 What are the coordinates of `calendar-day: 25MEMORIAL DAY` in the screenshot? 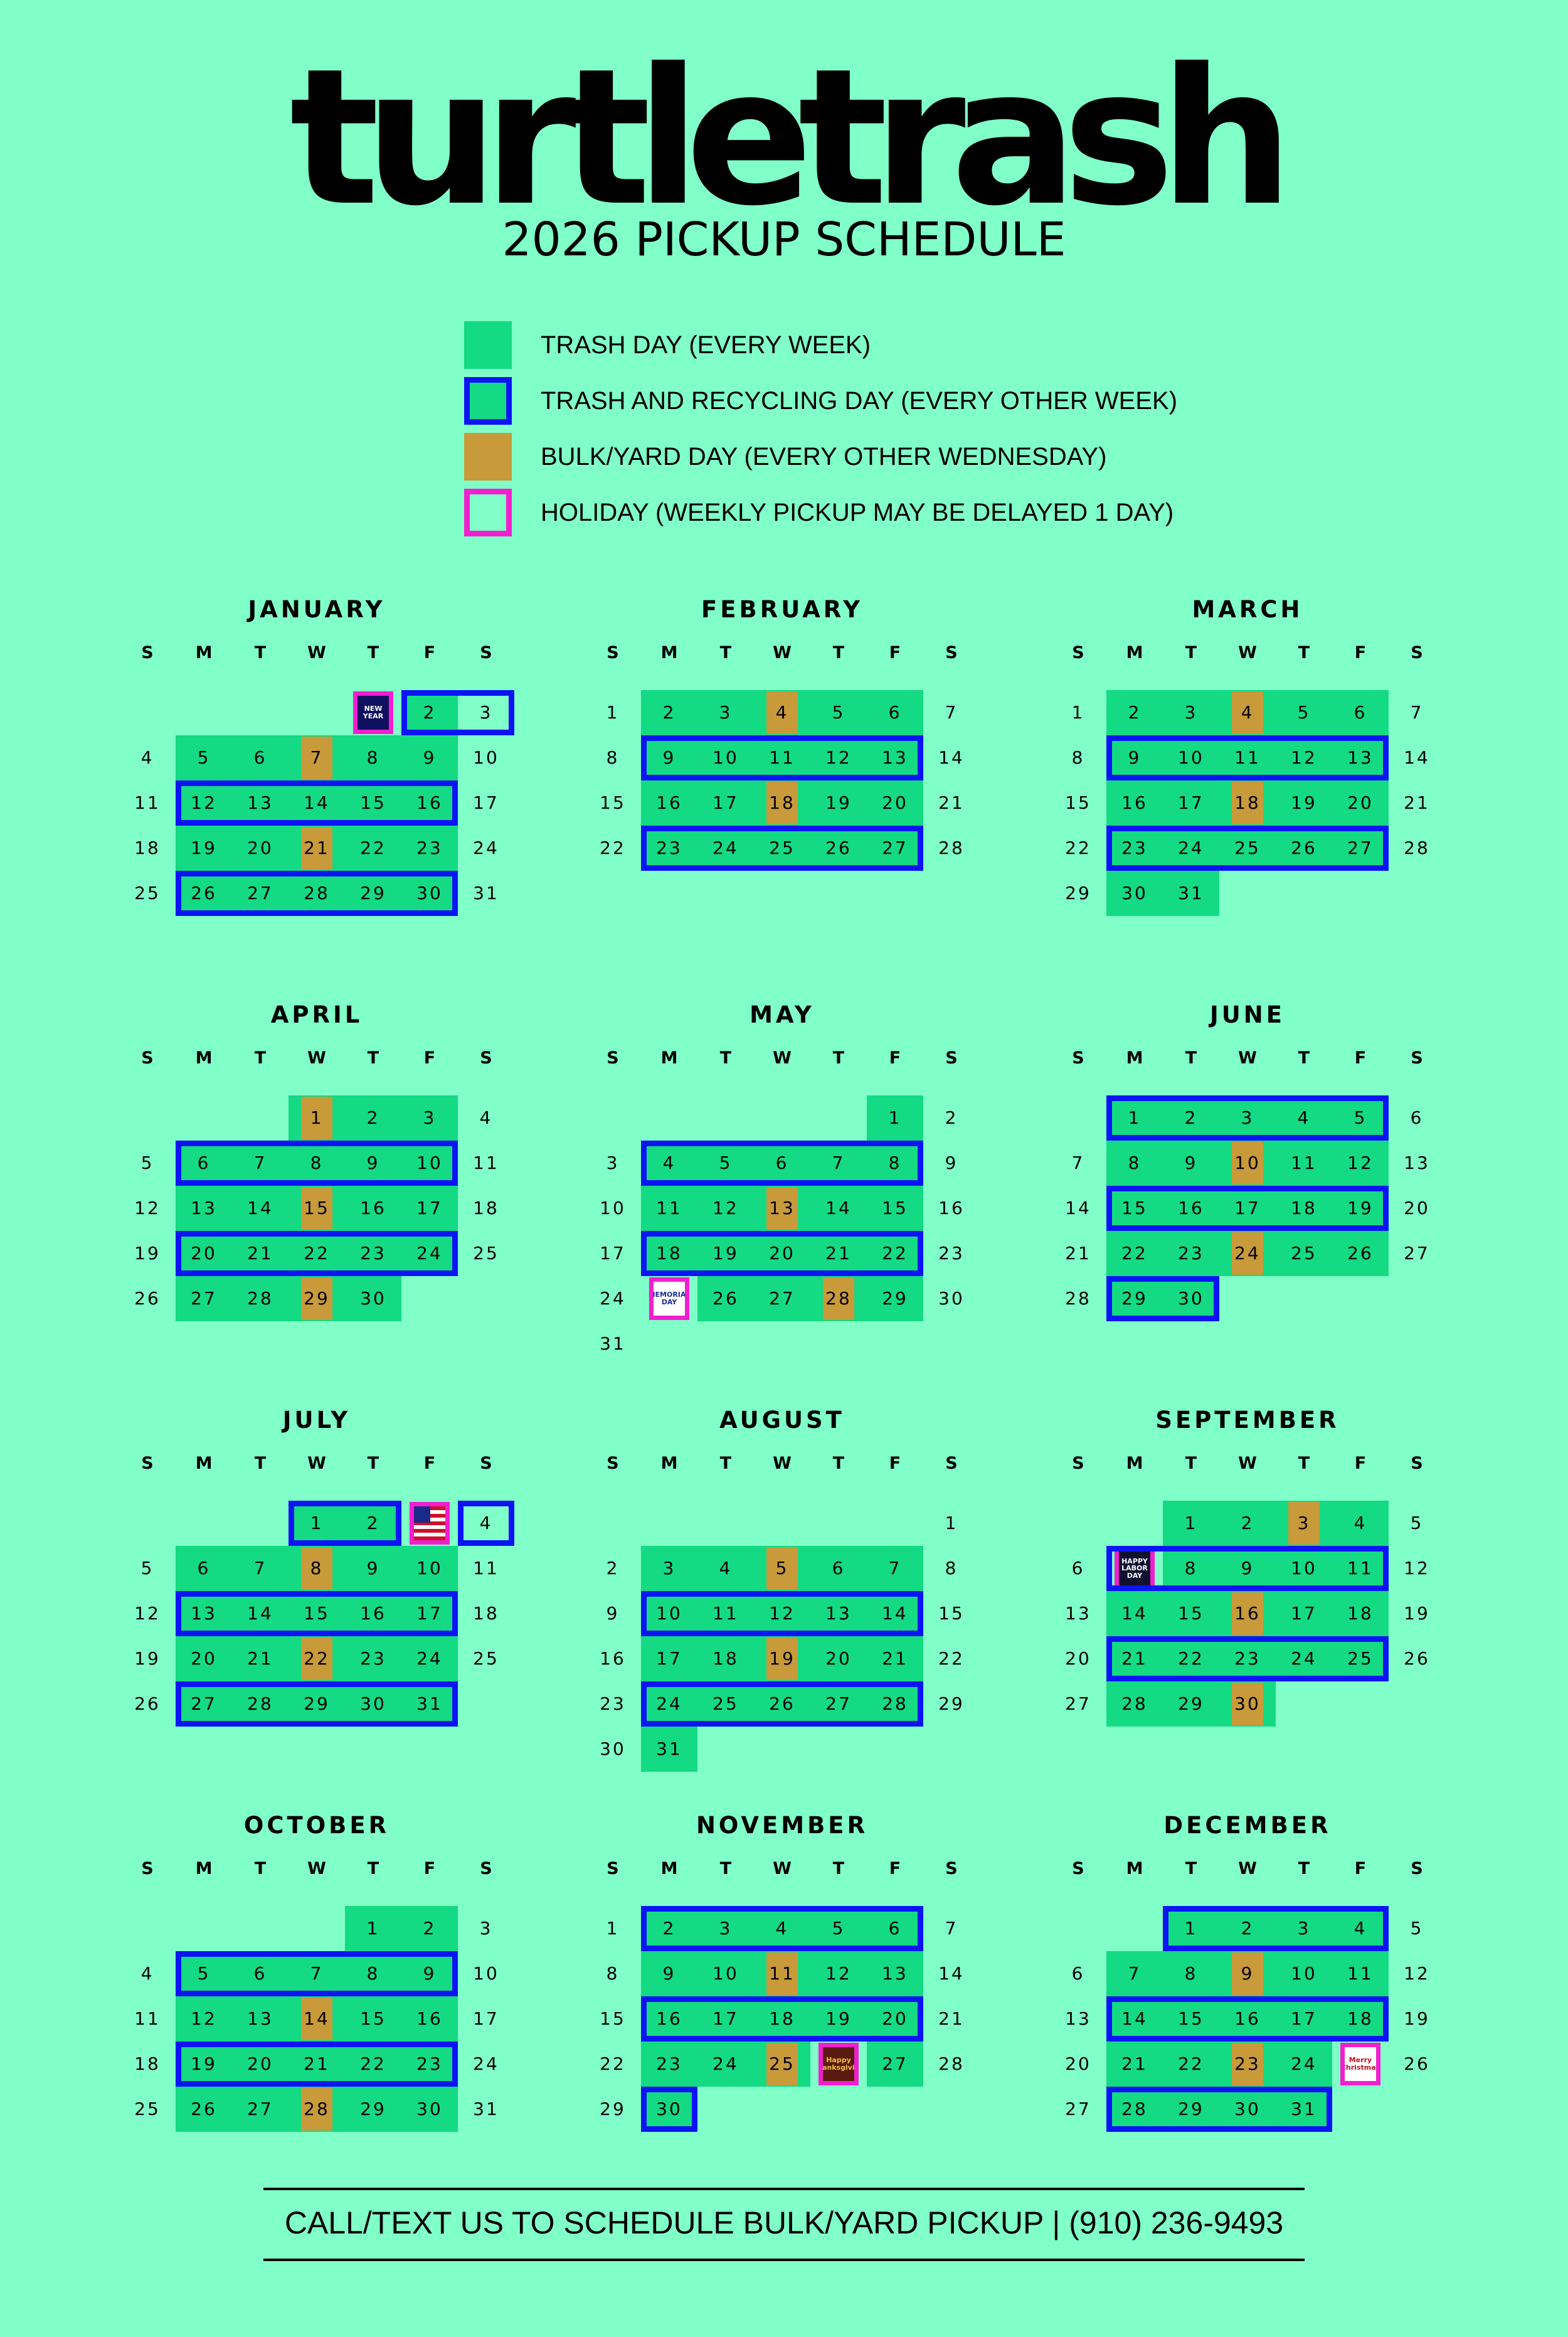 It's located at (669, 1298).